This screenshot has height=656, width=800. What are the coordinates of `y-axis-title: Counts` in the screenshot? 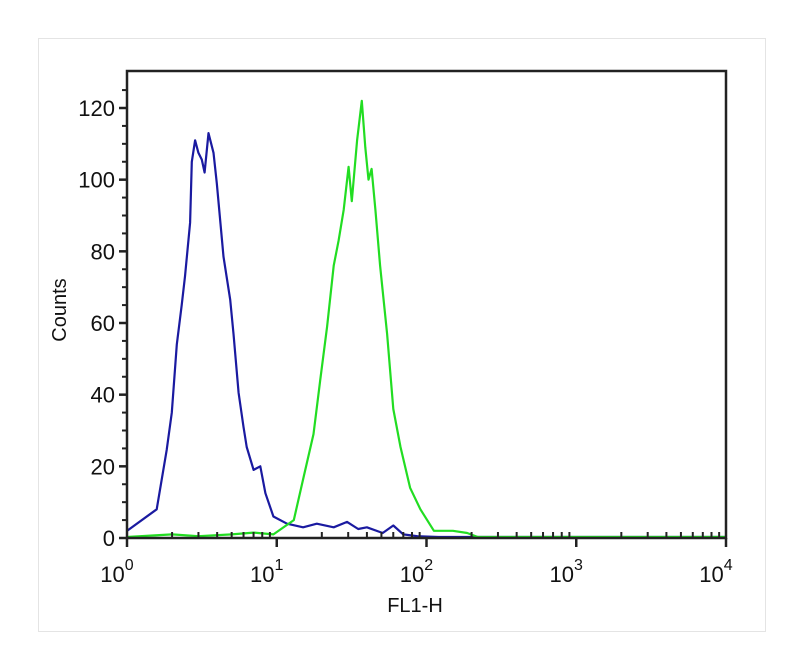 It's located at (60, 309).